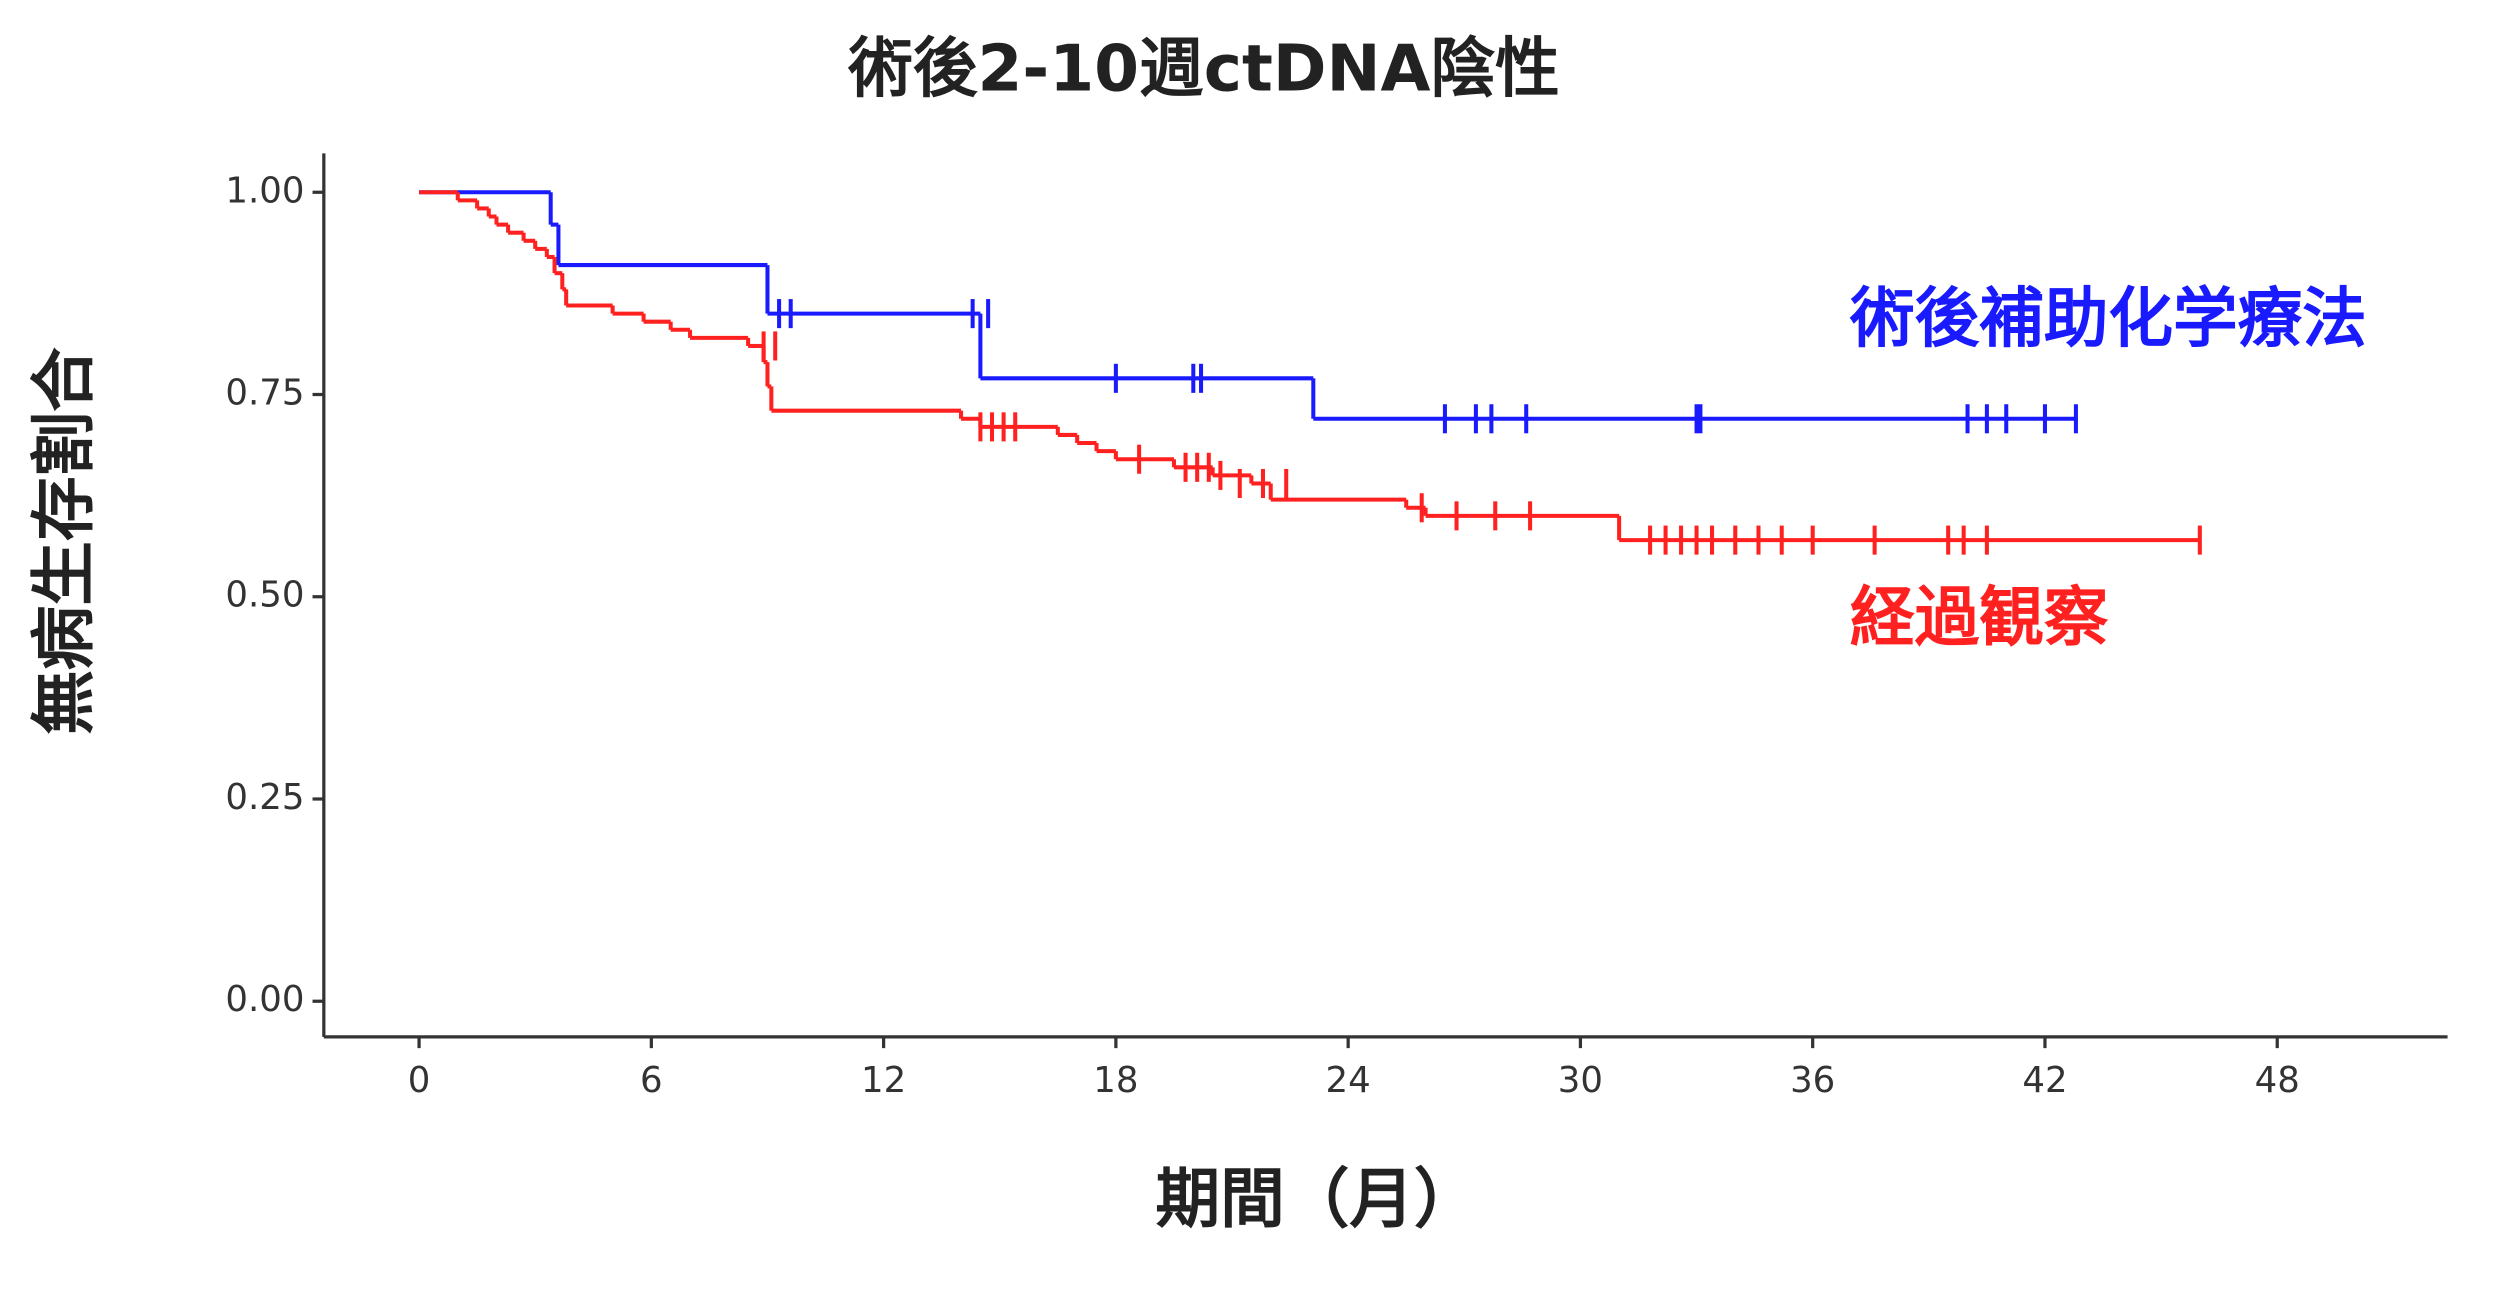 The width and height of the screenshot is (2513, 1292). I want to click on x-tick-label: 30, so click(1580, 1080).